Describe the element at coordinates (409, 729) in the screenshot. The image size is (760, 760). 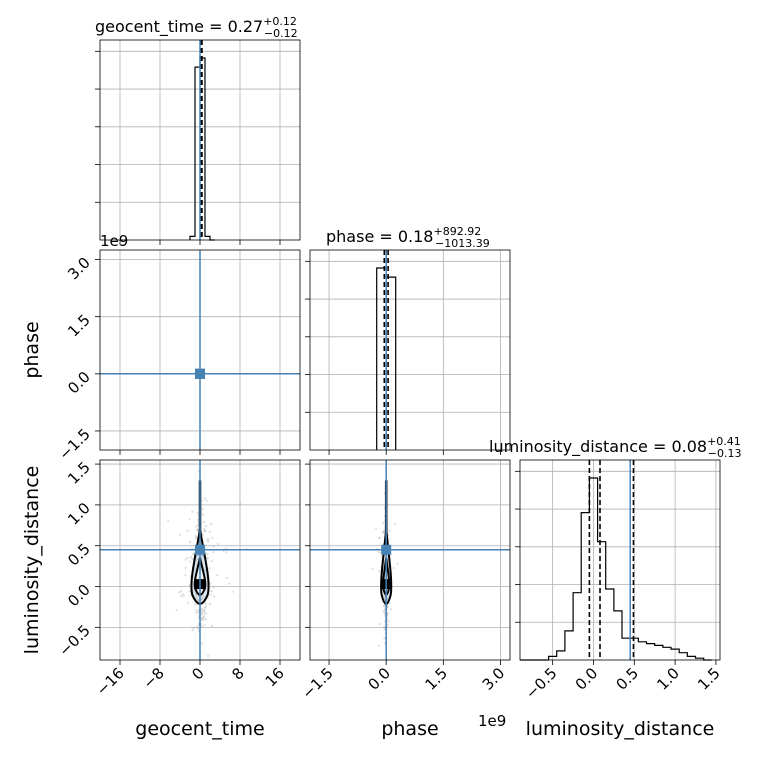
I see `x-axis-label-phase: phase` at that location.